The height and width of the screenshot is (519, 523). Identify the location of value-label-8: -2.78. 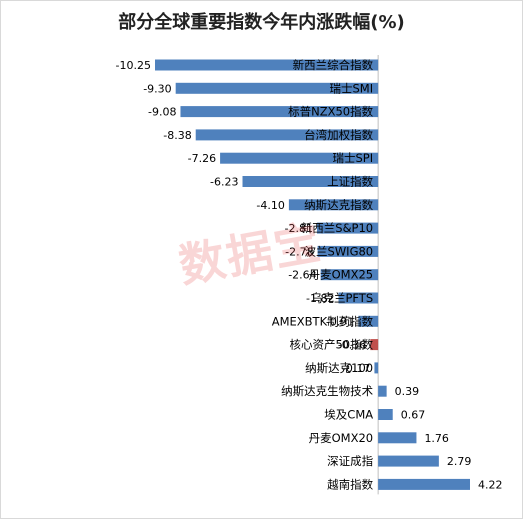
(299, 251).